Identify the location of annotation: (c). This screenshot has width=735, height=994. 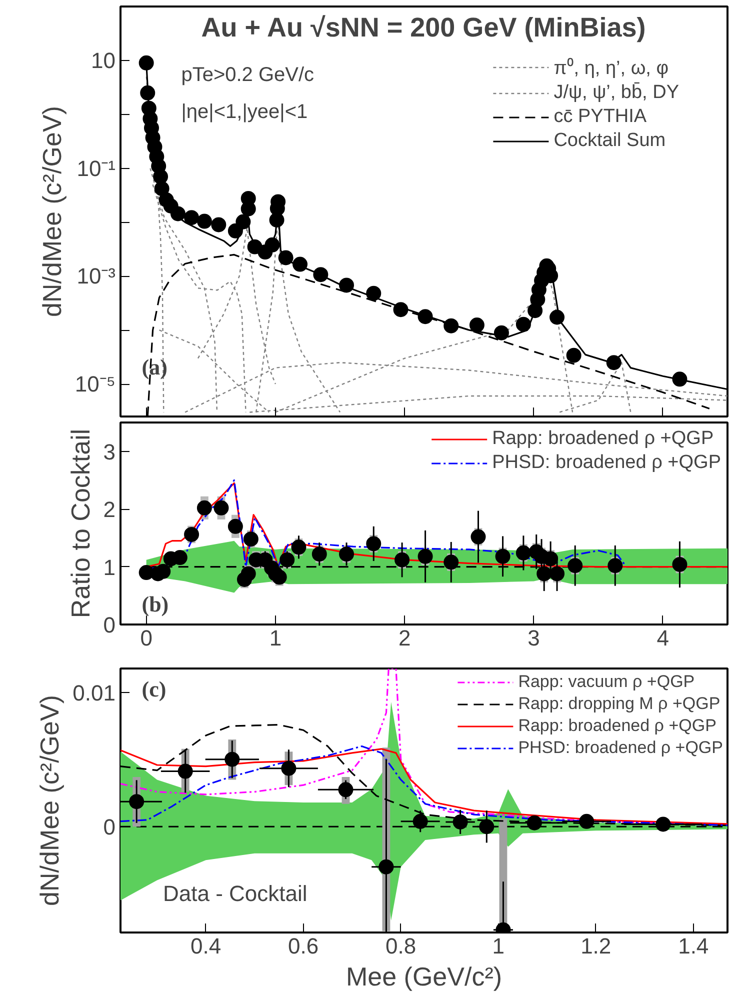
(154, 689).